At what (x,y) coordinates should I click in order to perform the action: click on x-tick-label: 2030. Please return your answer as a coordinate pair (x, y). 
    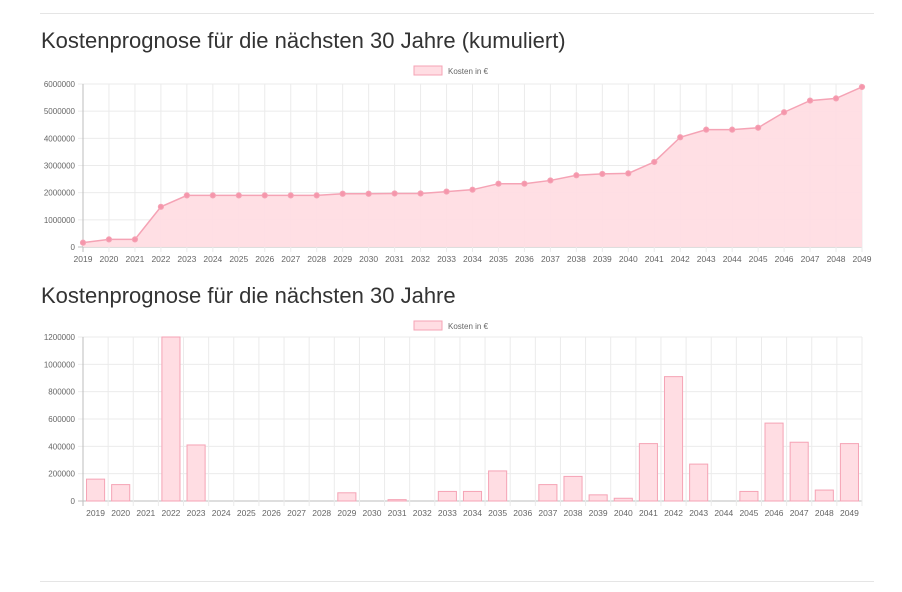
    Looking at the image, I should click on (372, 513).